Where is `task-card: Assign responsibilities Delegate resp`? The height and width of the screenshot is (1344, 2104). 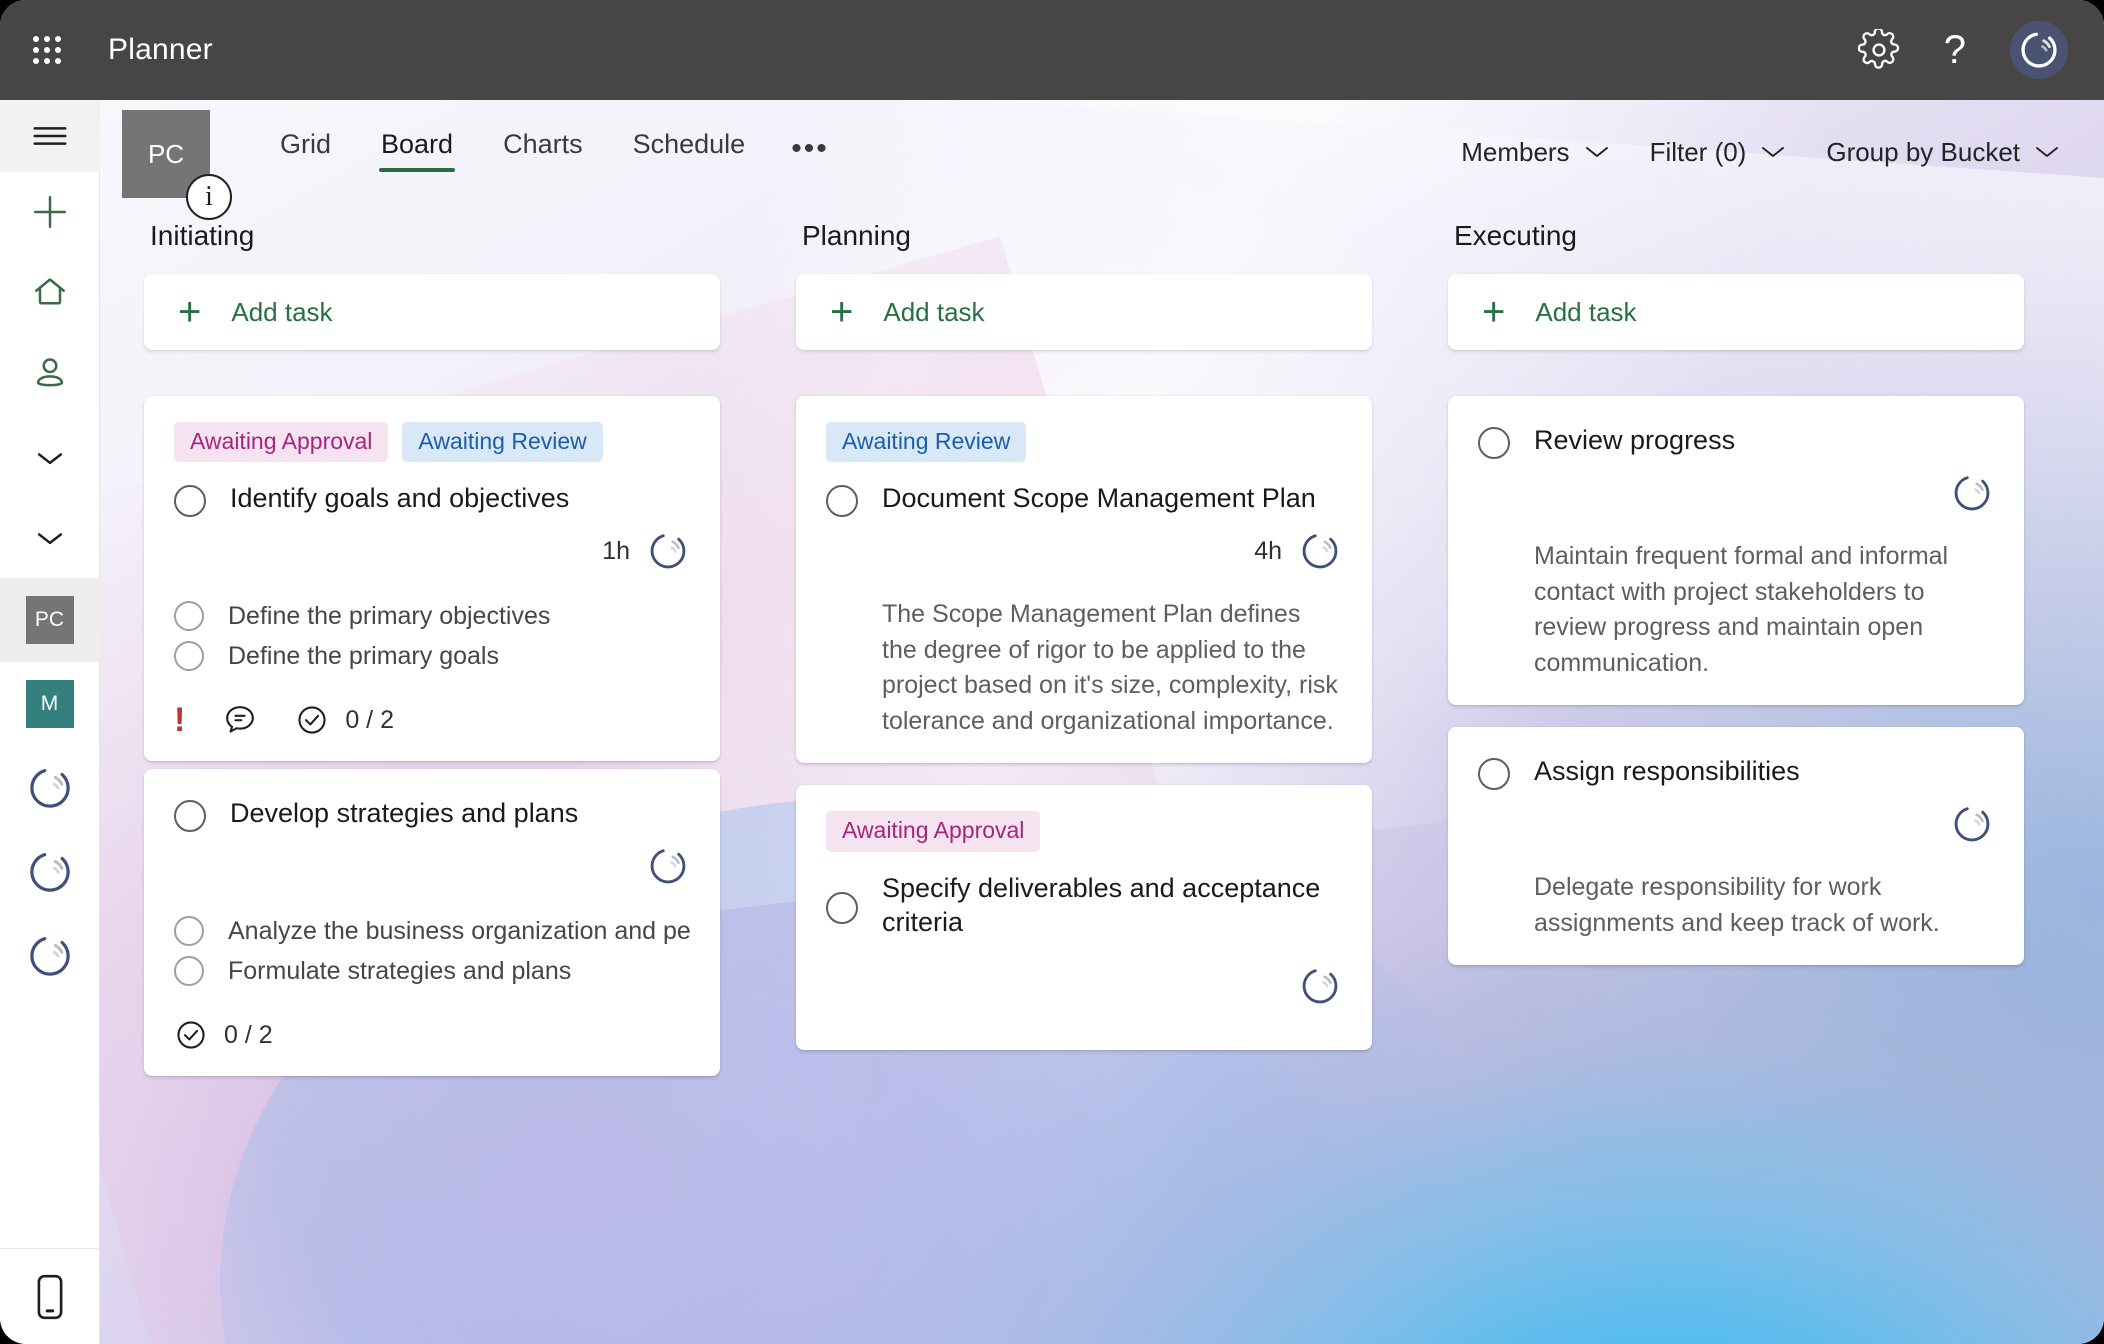
task-card: Assign responsibilities Delegate resp is located at coordinates (1736, 846).